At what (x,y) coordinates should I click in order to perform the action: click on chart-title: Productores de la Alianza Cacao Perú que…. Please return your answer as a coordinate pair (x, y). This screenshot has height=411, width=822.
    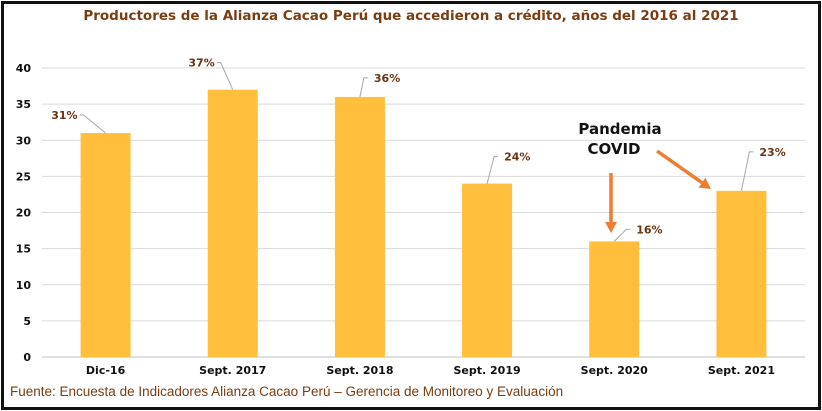
    Looking at the image, I should click on (410, 16).